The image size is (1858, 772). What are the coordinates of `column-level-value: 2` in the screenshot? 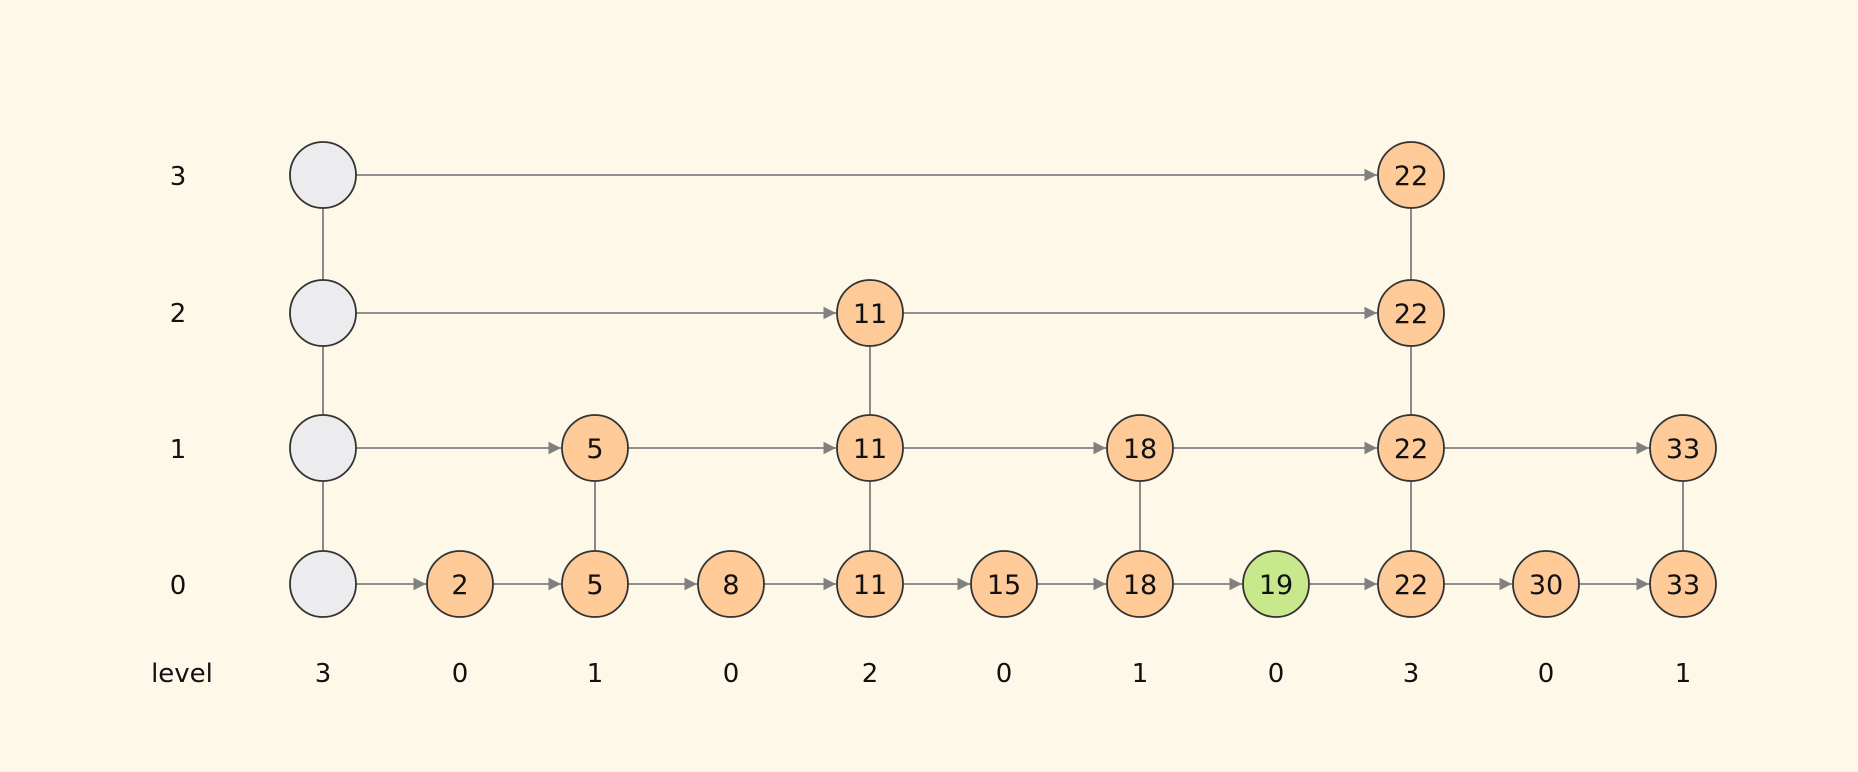 It's located at (870, 674).